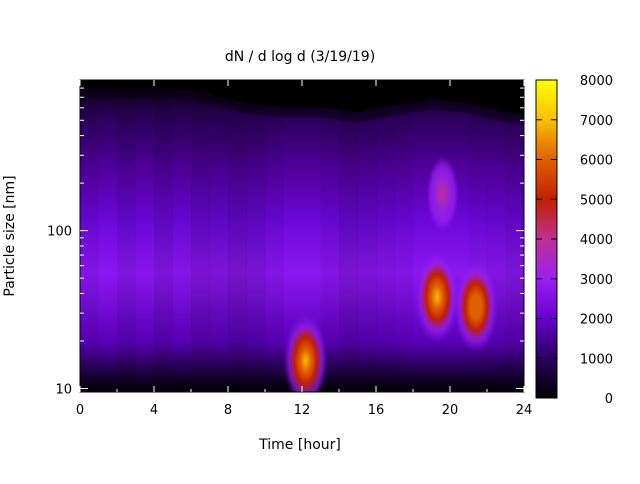 Image resolution: width=640 pixels, height=484 pixels. Describe the element at coordinates (596, 359) in the screenshot. I see `colorbar-tick-label: 1000` at that location.